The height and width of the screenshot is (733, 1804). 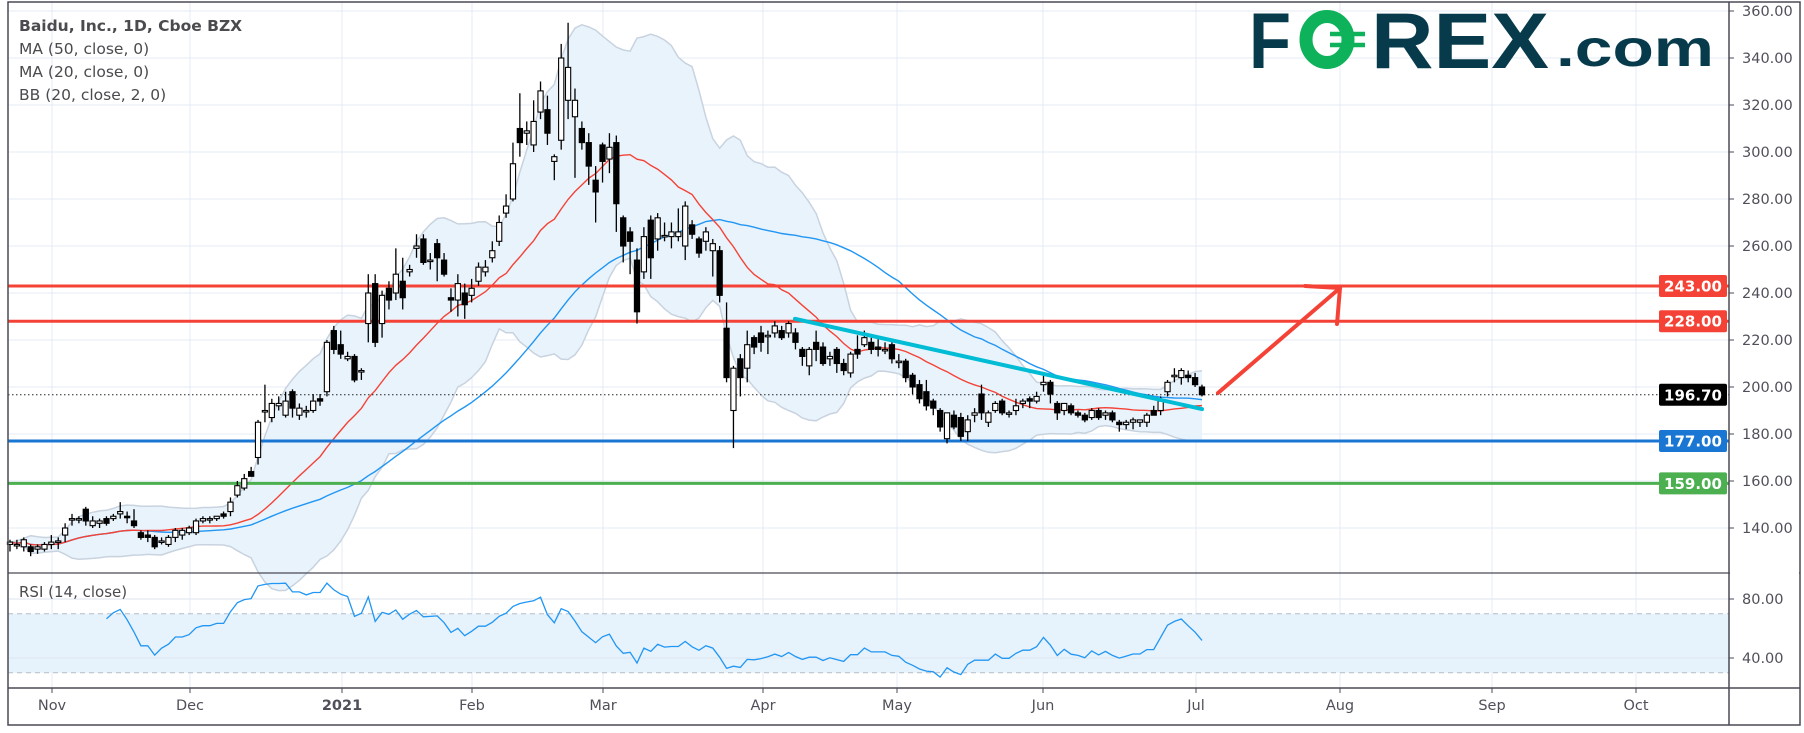 I want to click on indicator-ma20: MA (20, close, 0), so click(x=84, y=72).